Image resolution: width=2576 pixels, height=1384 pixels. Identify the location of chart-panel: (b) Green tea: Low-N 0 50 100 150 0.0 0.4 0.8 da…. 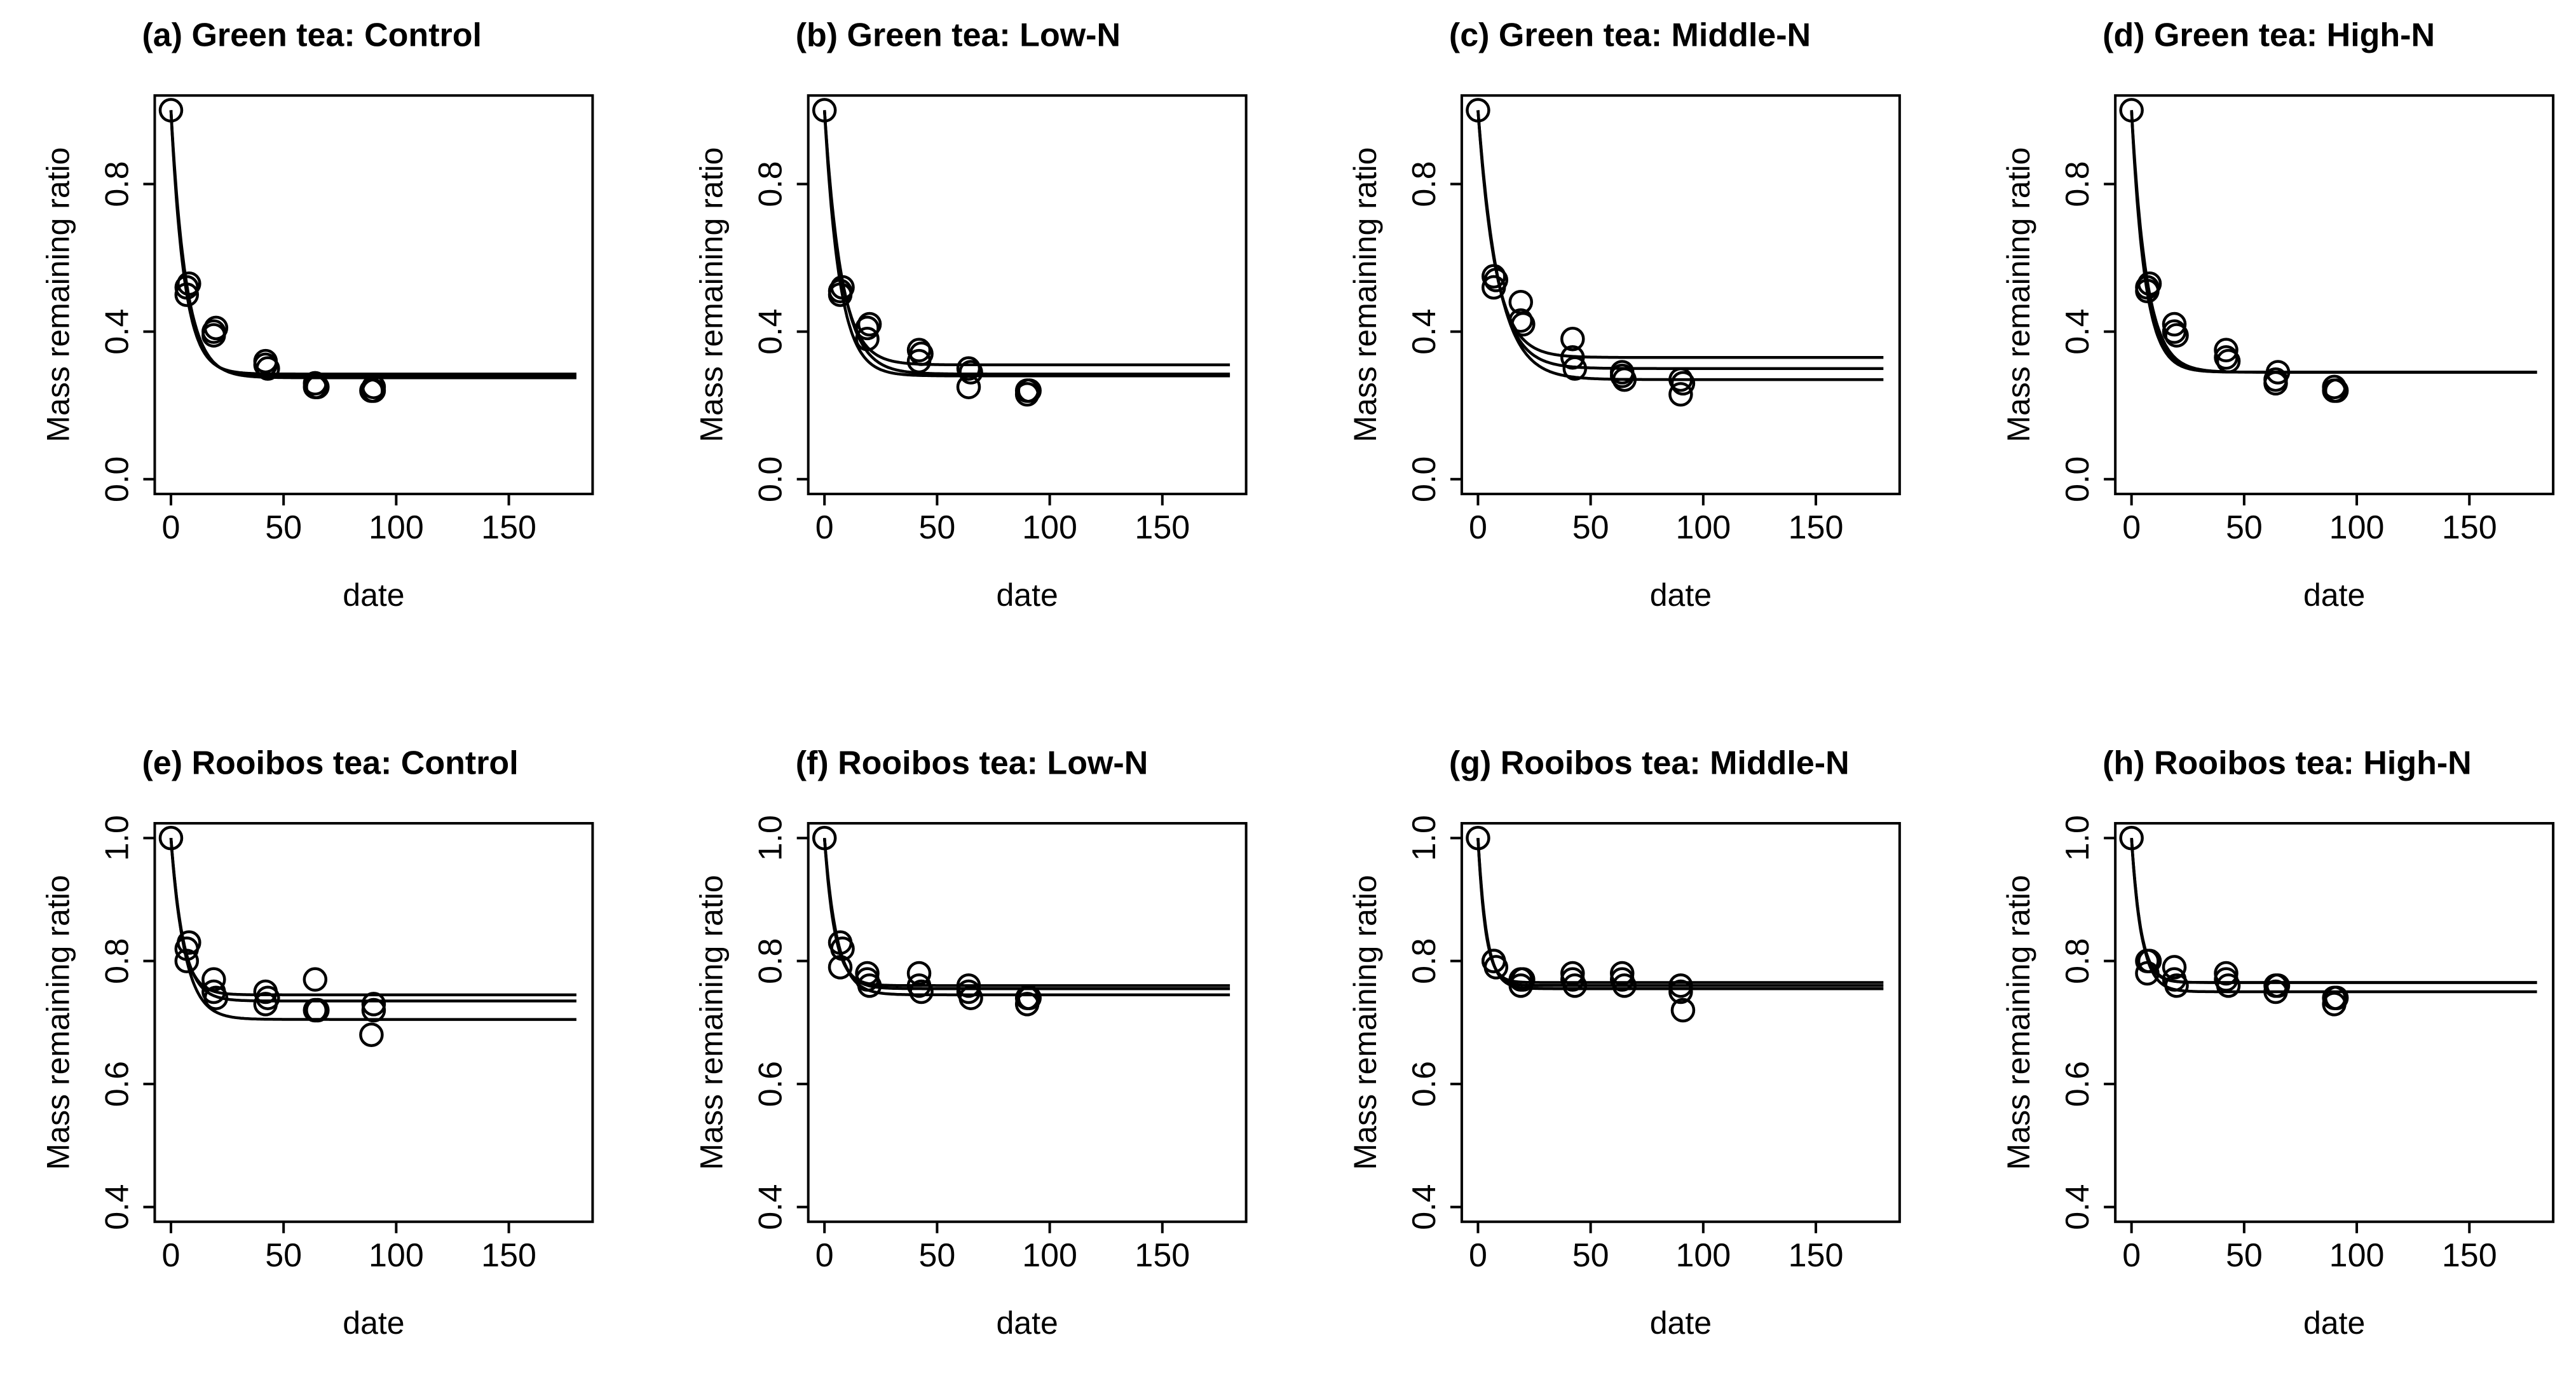
(971, 315).